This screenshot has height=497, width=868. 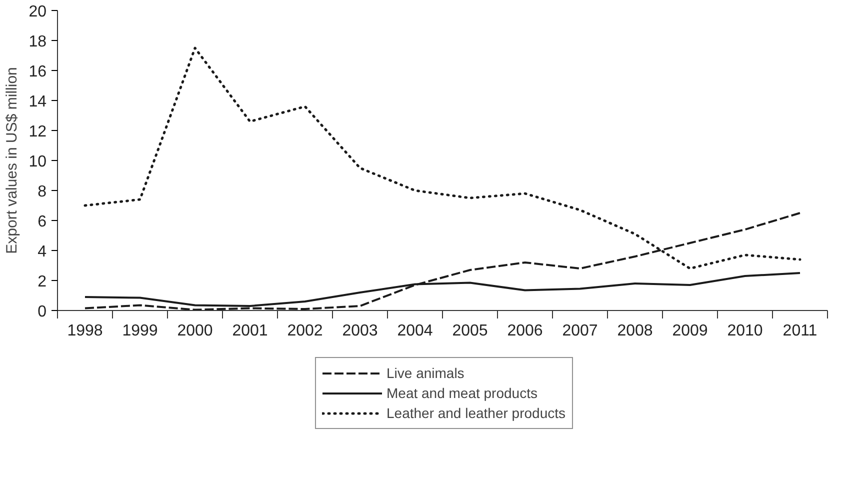 I want to click on x-tick-label: 2008, so click(x=635, y=331).